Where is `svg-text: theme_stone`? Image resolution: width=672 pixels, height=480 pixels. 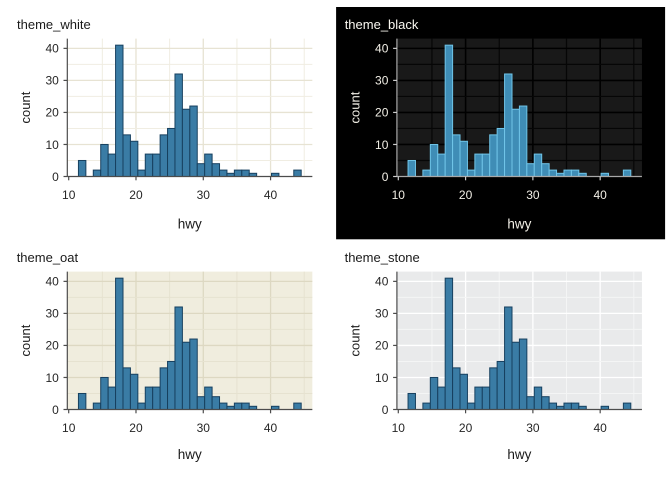 svg-text: theme_stone is located at coordinates (382, 257).